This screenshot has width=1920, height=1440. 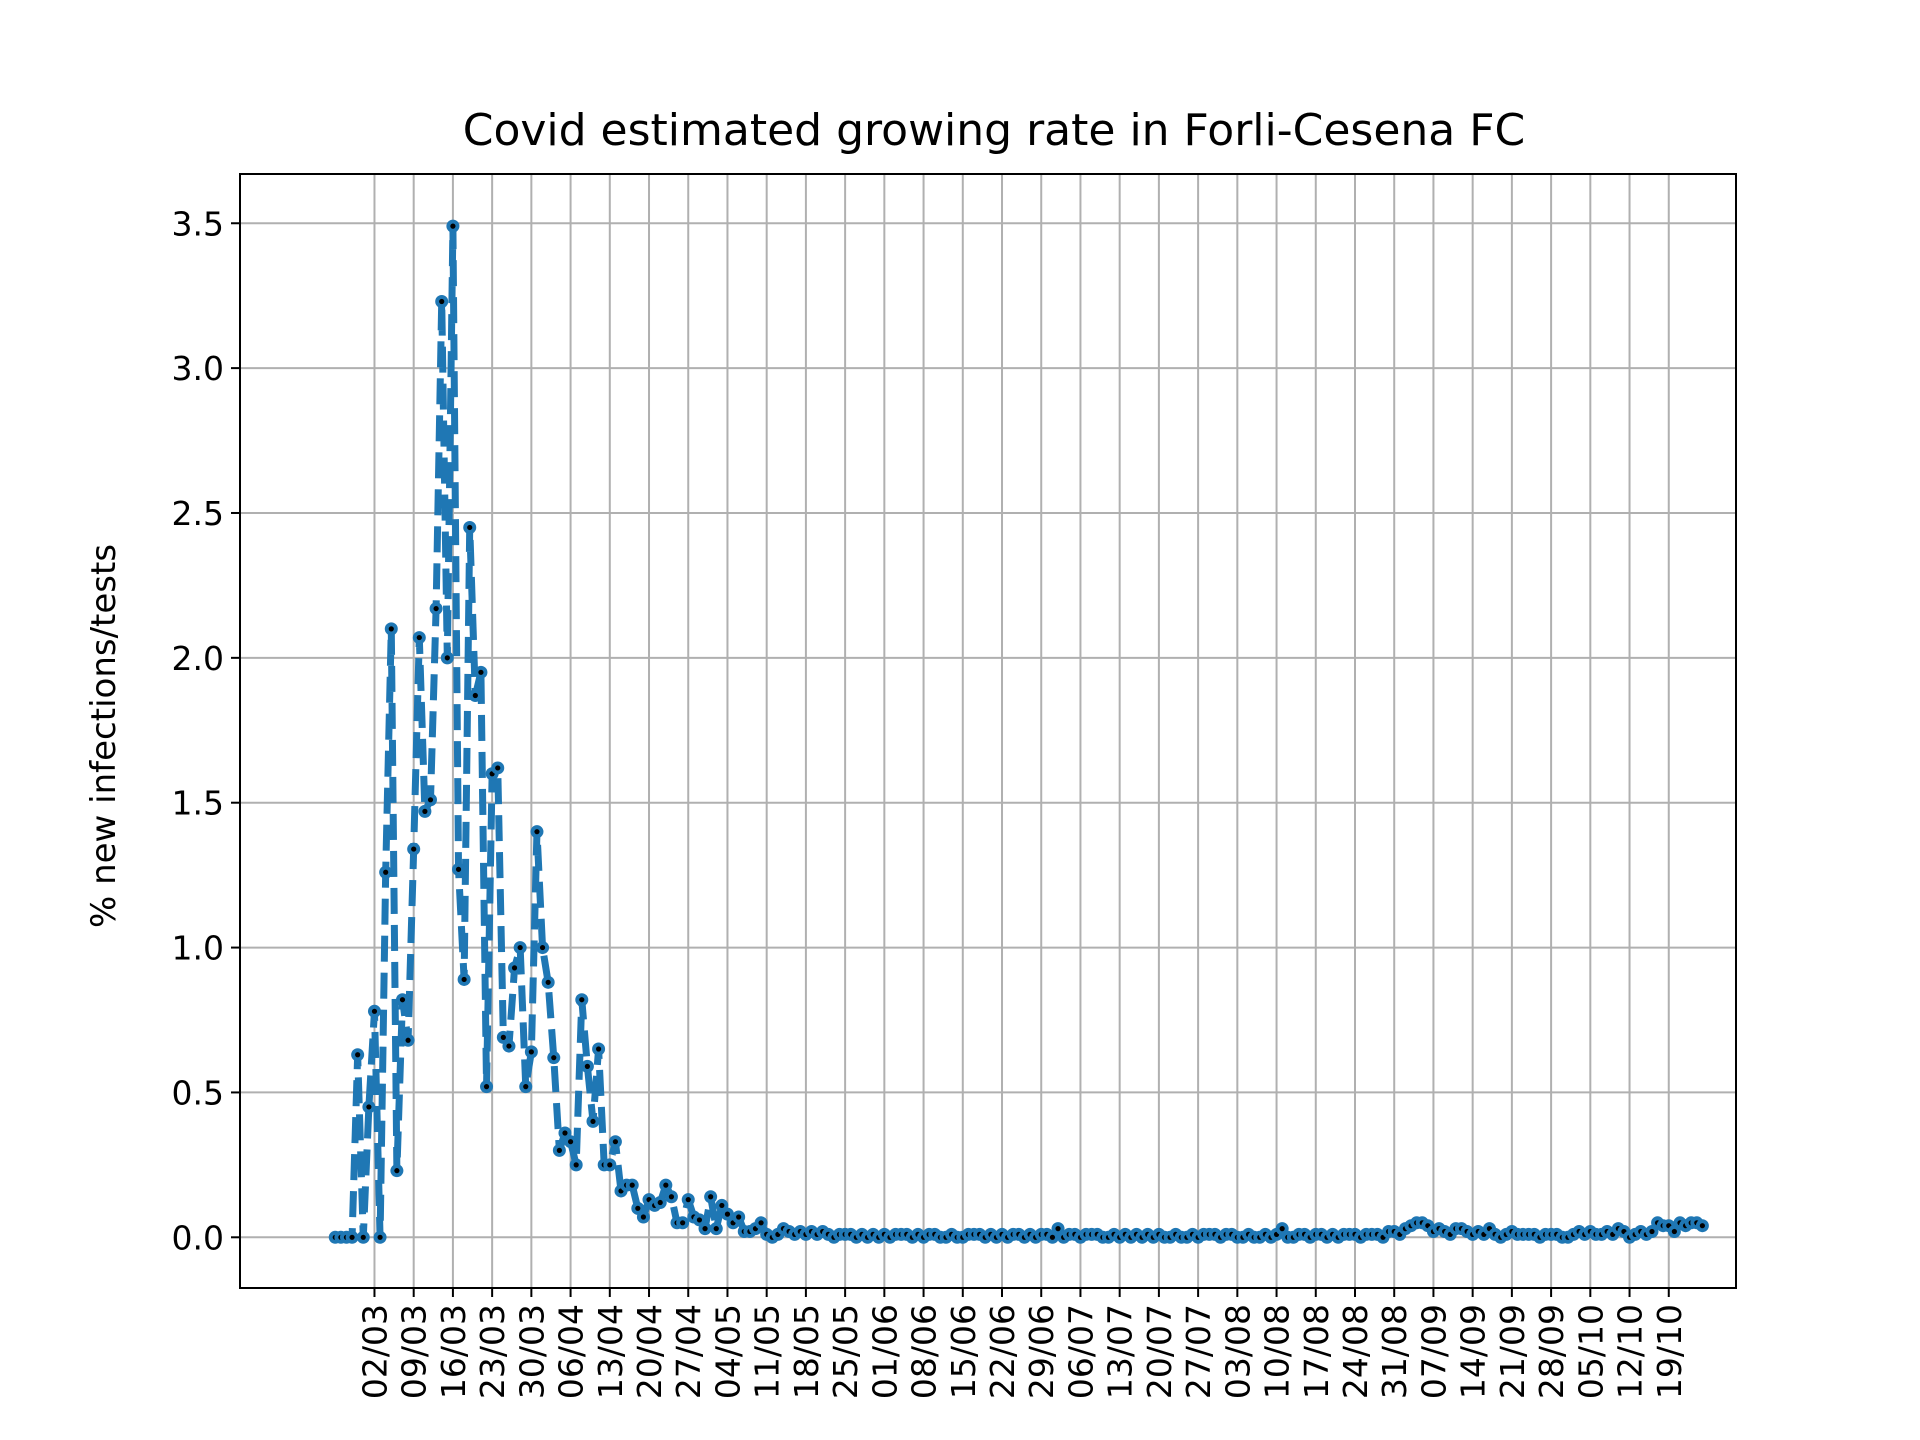 I want to click on x-tick-label: 27/07, so click(x=1198, y=1351).